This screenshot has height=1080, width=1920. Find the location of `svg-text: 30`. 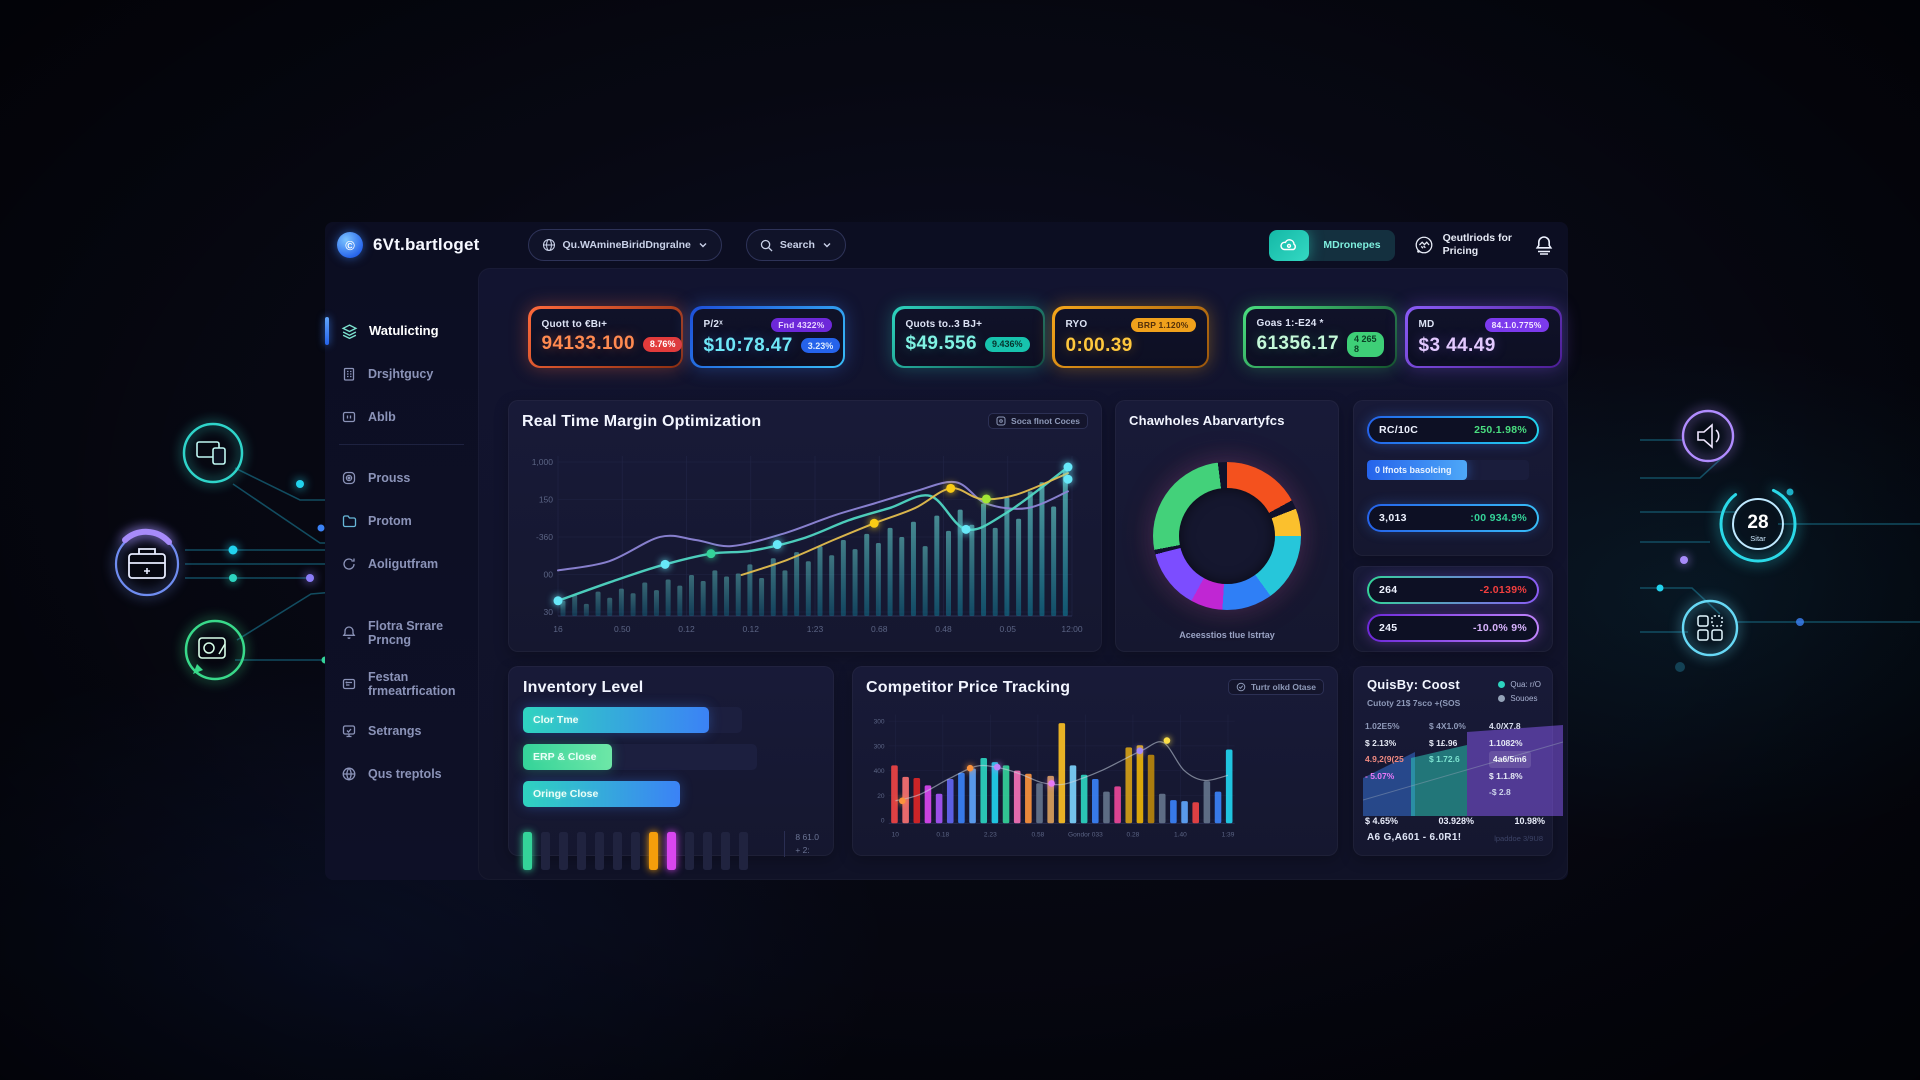

svg-text: 30 is located at coordinates (549, 612).